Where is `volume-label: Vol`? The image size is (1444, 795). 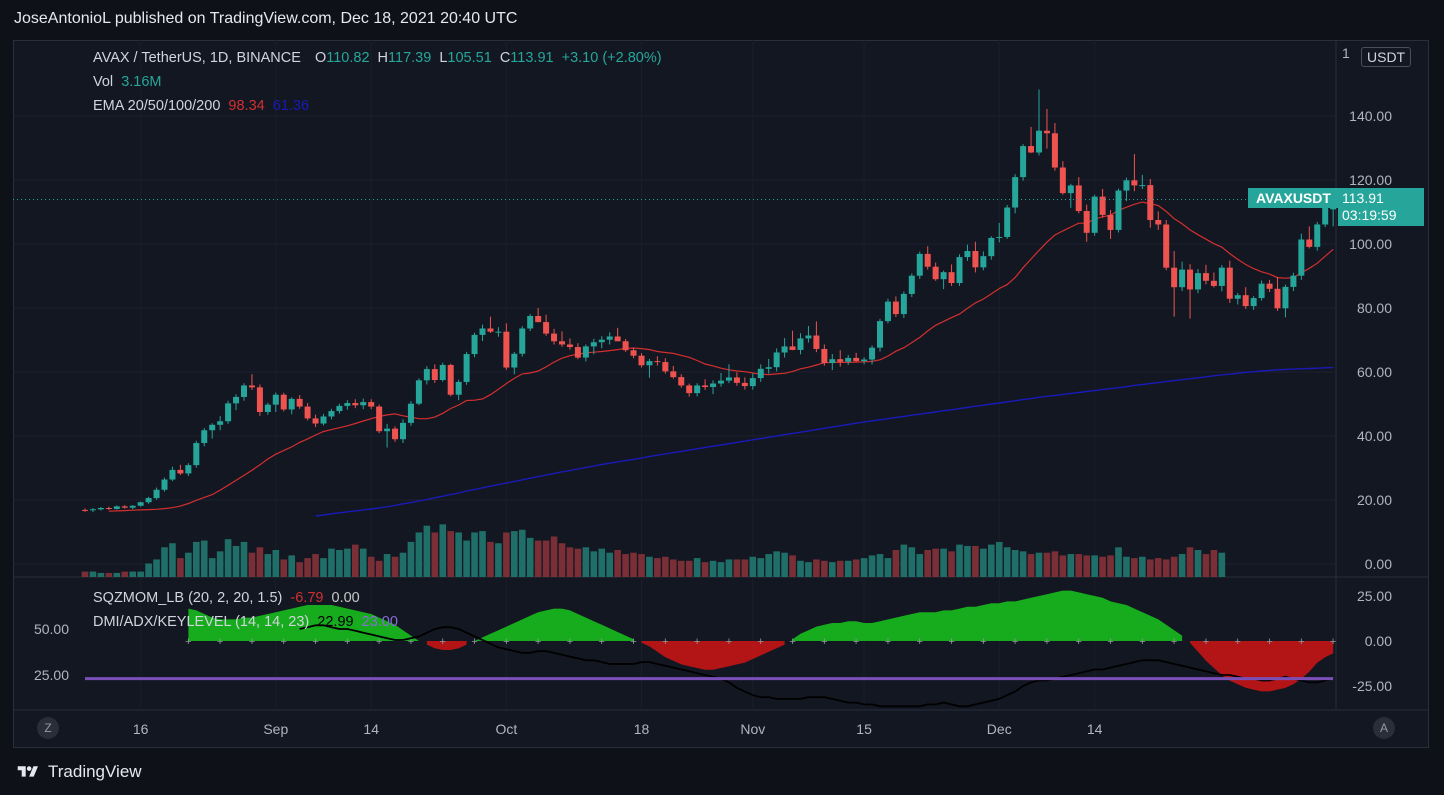
volume-label: Vol is located at coordinates (103, 82).